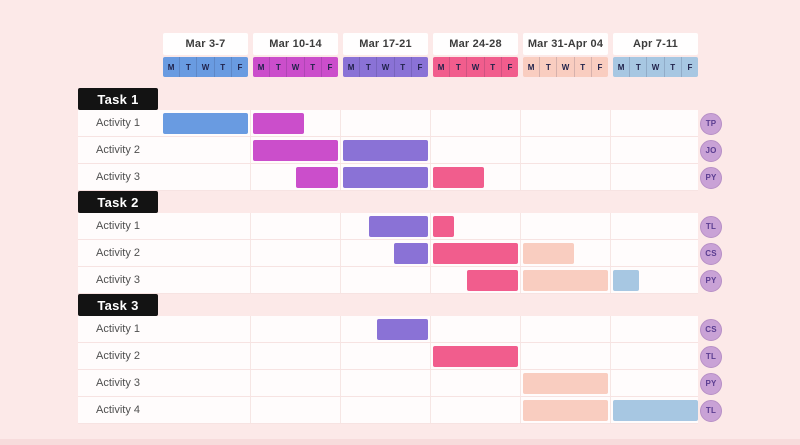  Describe the element at coordinates (475, 44) in the screenshot. I see `week-label: Mar 24-28` at that location.